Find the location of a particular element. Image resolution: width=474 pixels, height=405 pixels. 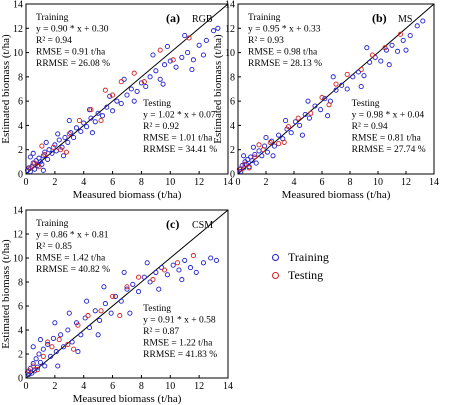

y-tick-label: 10 is located at coordinates (18, 259).